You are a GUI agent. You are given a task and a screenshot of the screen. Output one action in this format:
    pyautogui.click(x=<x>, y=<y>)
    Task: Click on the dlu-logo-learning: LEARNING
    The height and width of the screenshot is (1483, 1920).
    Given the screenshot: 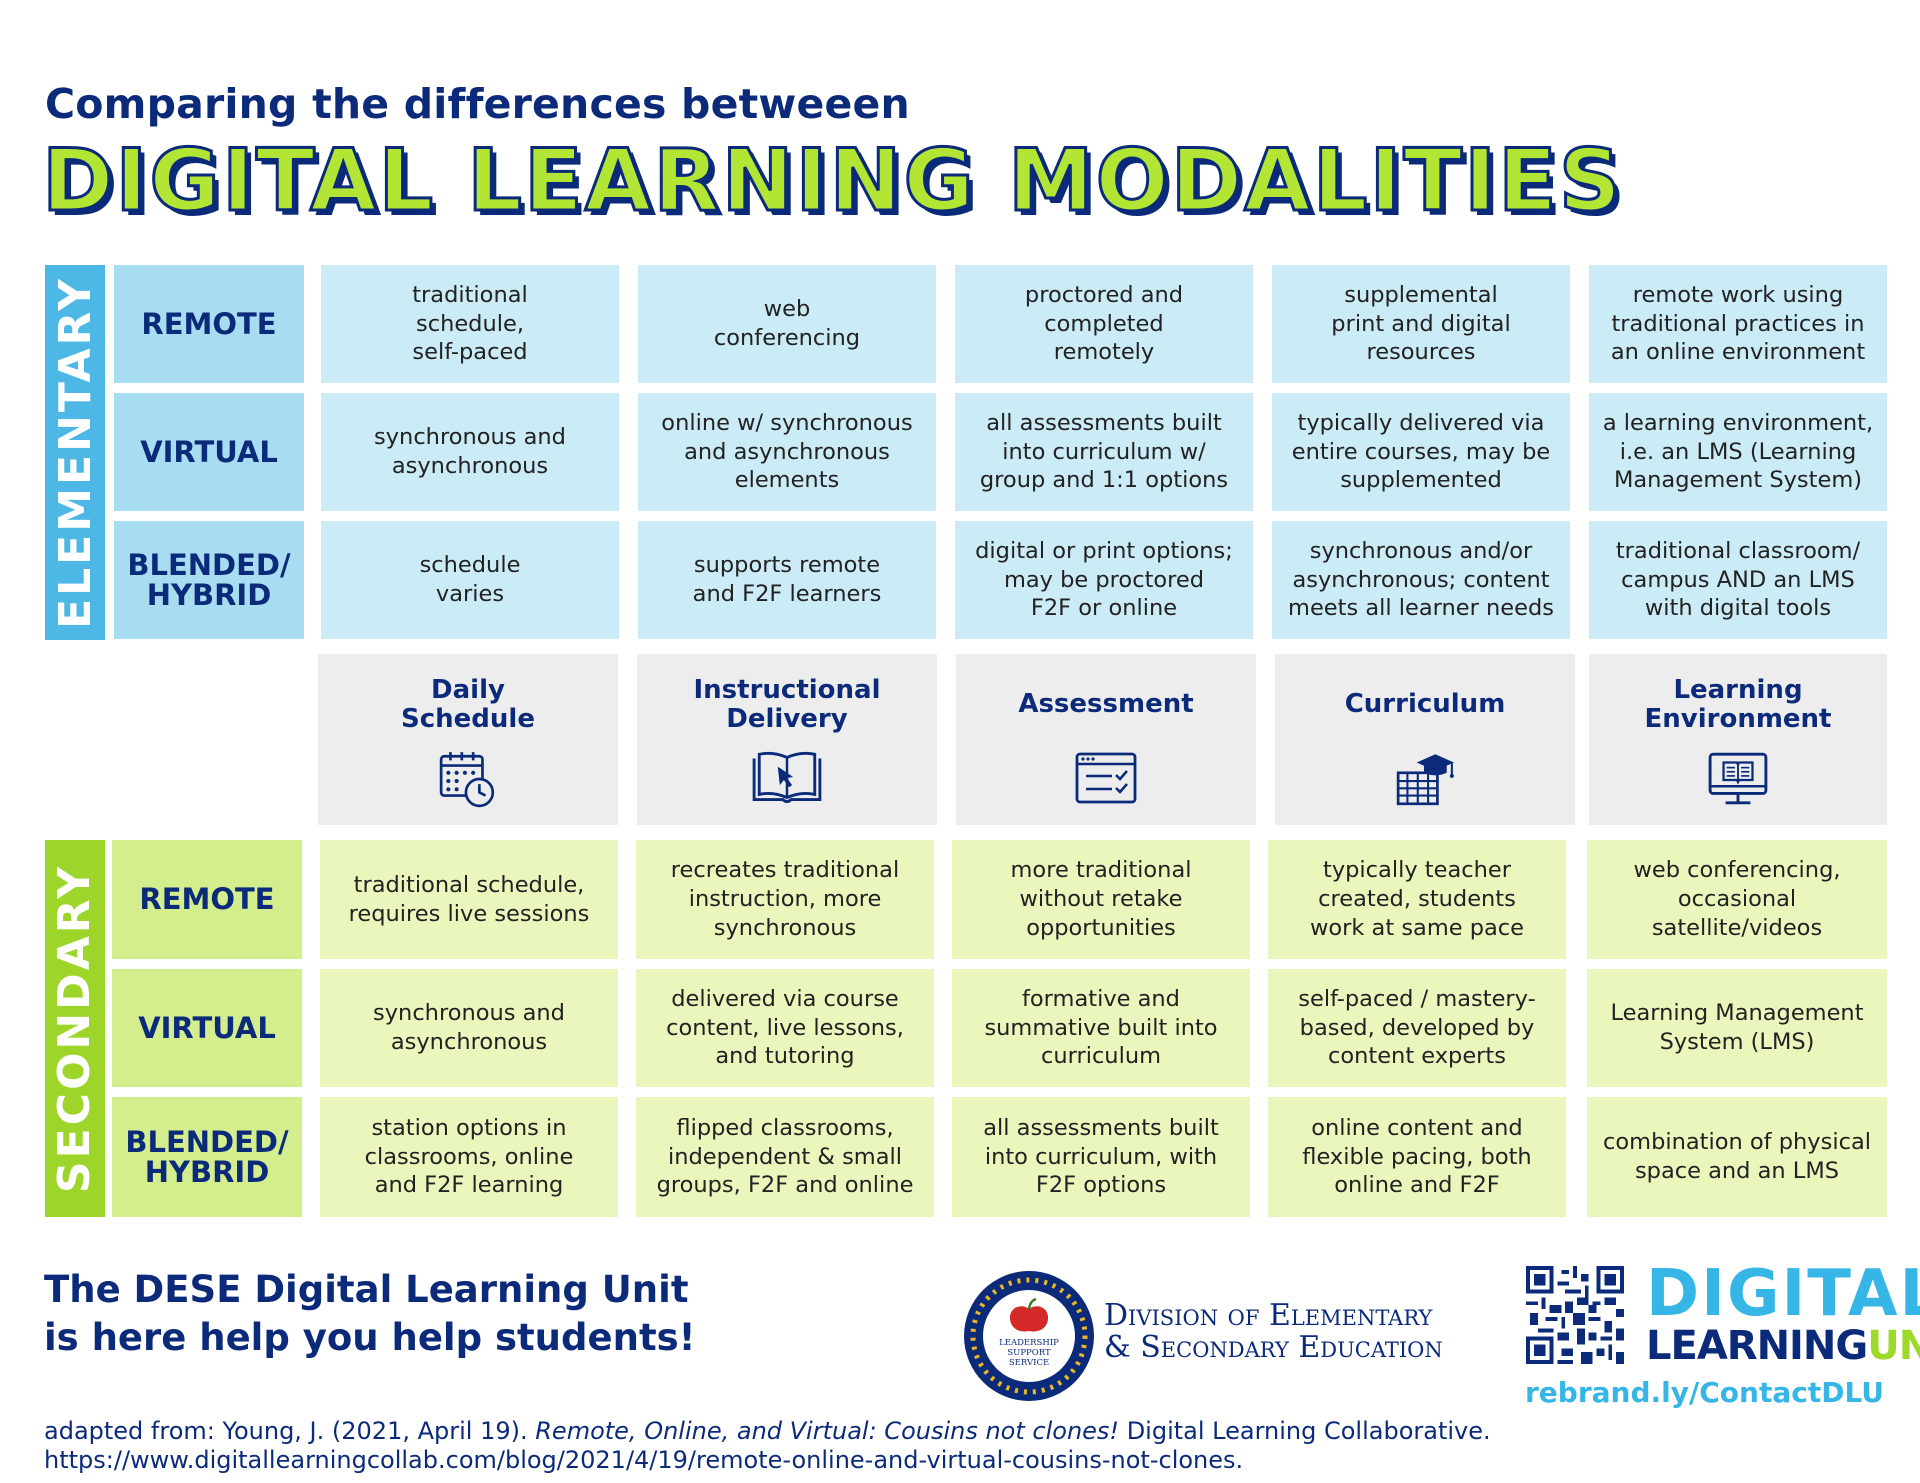 What is the action you would take?
    pyautogui.click(x=1757, y=1346)
    